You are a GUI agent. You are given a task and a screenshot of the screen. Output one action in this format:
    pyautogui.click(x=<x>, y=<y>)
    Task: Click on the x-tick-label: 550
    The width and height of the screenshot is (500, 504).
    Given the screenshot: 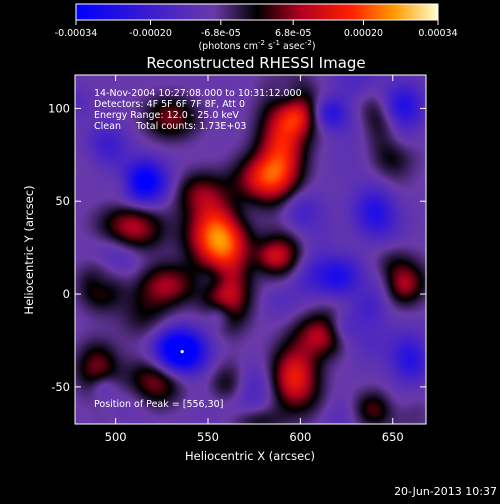 What is the action you would take?
    pyautogui.click(x=208, y=437)
    